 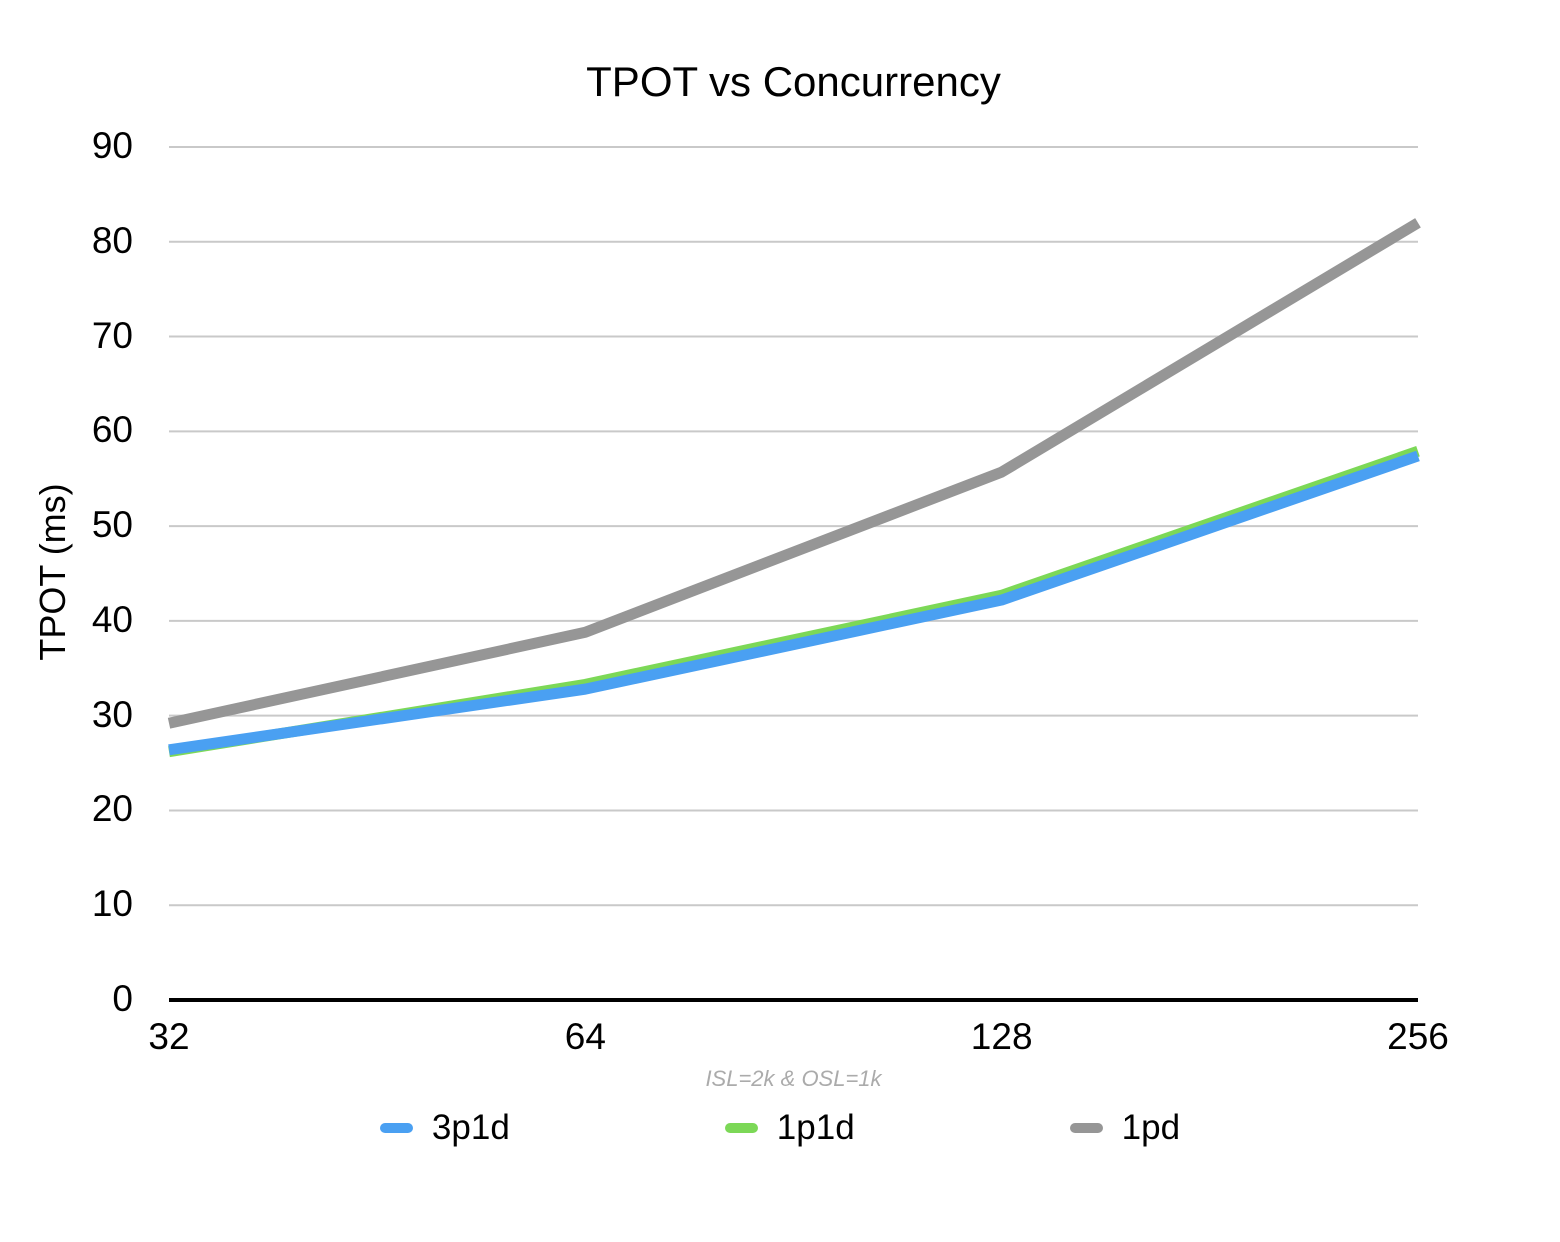 I want to click on legend-item-1pd: 1pd, so click(x=1125, y=1128).